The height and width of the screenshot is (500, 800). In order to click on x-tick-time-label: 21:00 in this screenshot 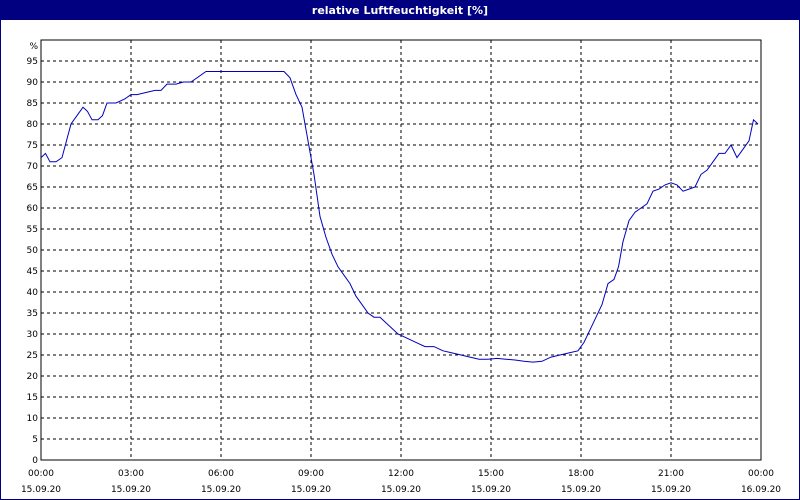, I will do `click(671, 474)`.